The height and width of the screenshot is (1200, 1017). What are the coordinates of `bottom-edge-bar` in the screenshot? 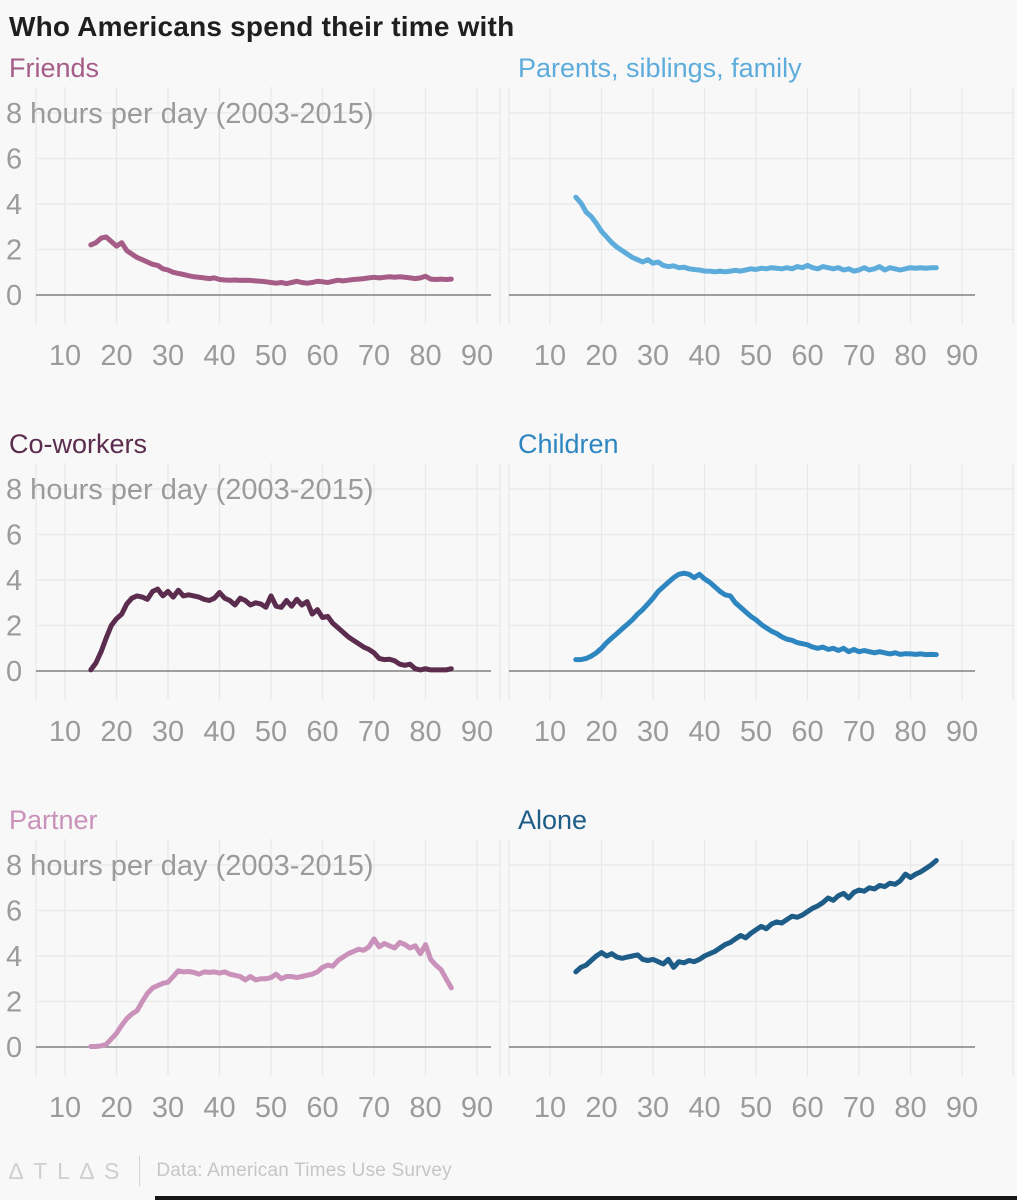 It's located at (586, 1198).